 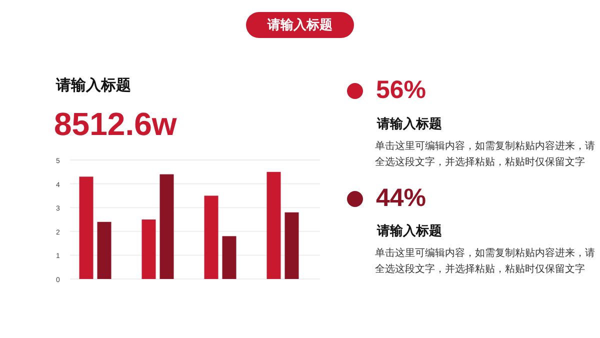 I want to click on text: 8512.6w, so click(x=115, y=124).